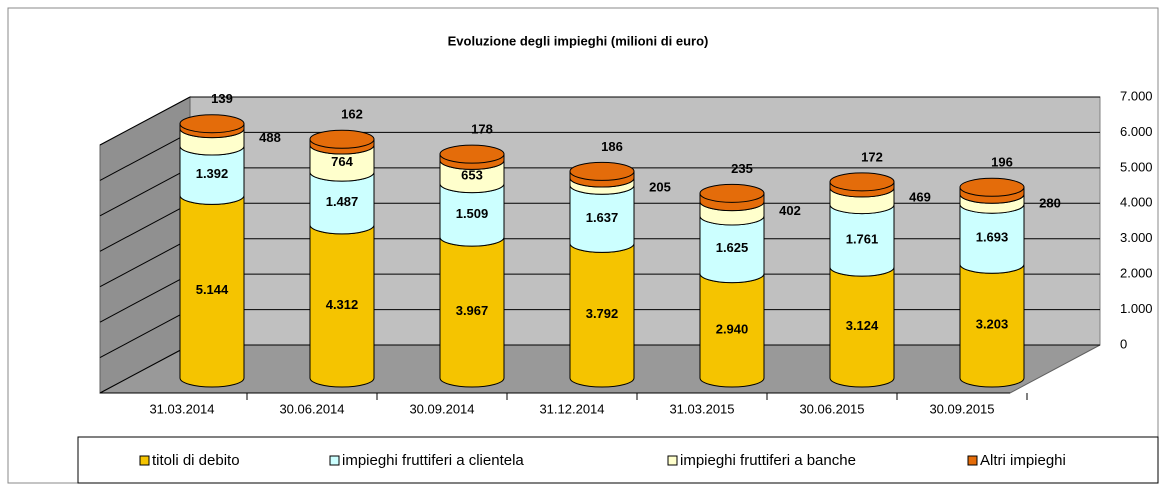  What do you see at coordinates (1123, 343) in the screenshot?
I see `y-tick-label: 0` at bounding box center [1123, 343].